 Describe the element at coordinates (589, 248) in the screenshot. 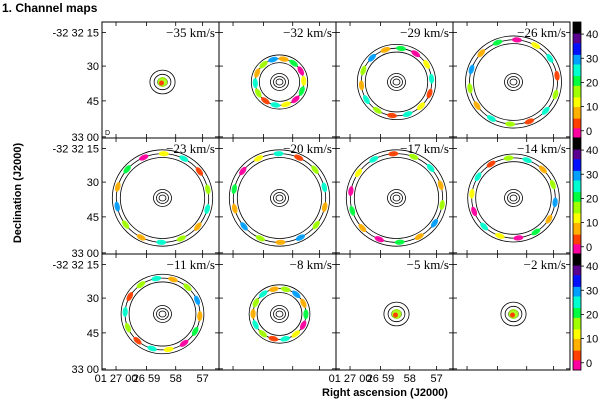

I see `colorbar-tick-label: 0` at that location.